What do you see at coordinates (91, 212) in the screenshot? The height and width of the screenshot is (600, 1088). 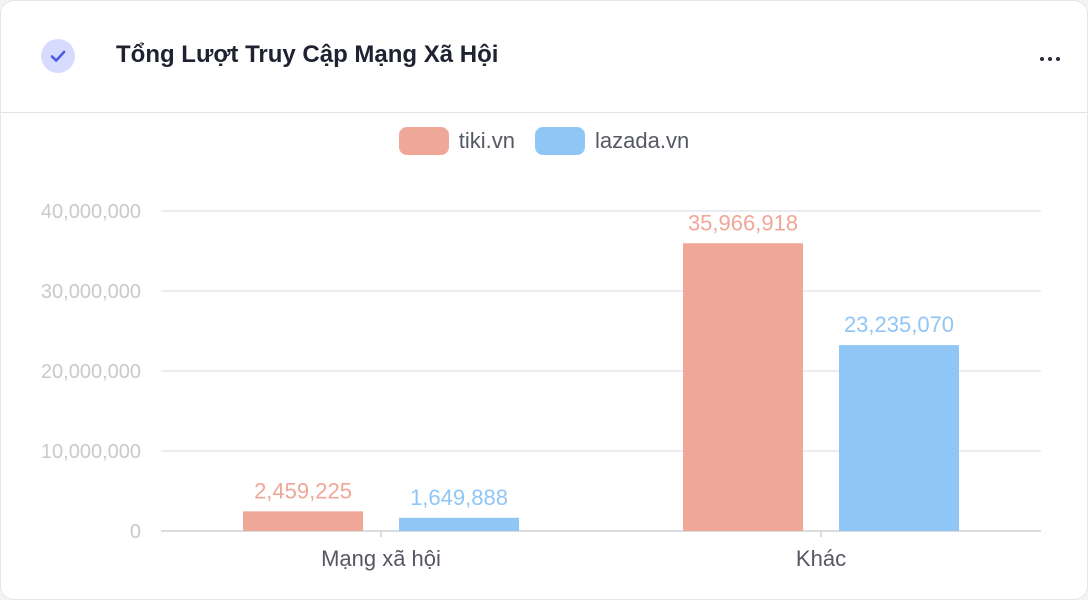 I see `y-tick-label: 40,000,000` at bounding box center [91, 212].